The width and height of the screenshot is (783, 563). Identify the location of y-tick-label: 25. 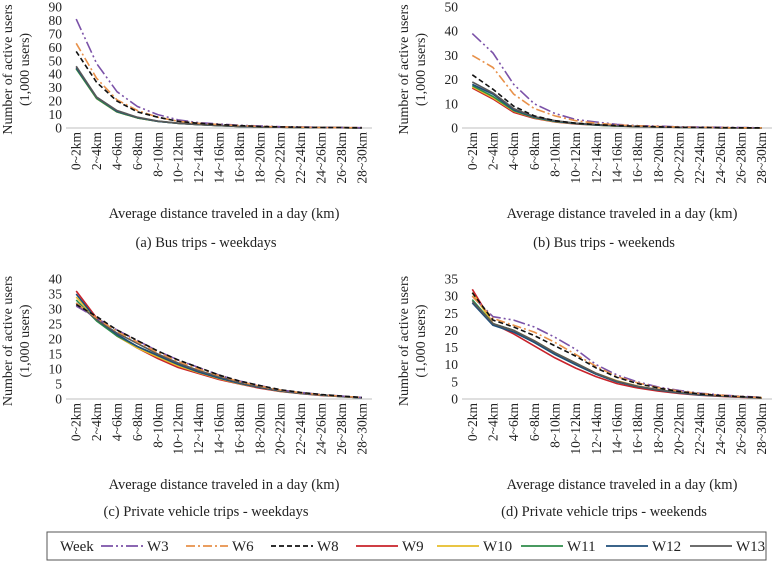
(56, 324).